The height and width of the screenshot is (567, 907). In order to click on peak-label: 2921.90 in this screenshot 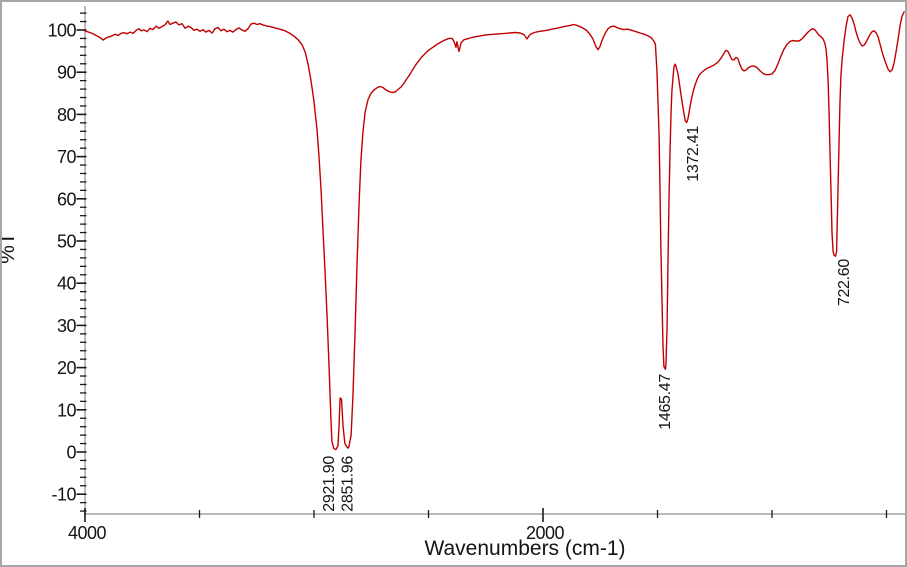, I will do `click(329, 484)`.